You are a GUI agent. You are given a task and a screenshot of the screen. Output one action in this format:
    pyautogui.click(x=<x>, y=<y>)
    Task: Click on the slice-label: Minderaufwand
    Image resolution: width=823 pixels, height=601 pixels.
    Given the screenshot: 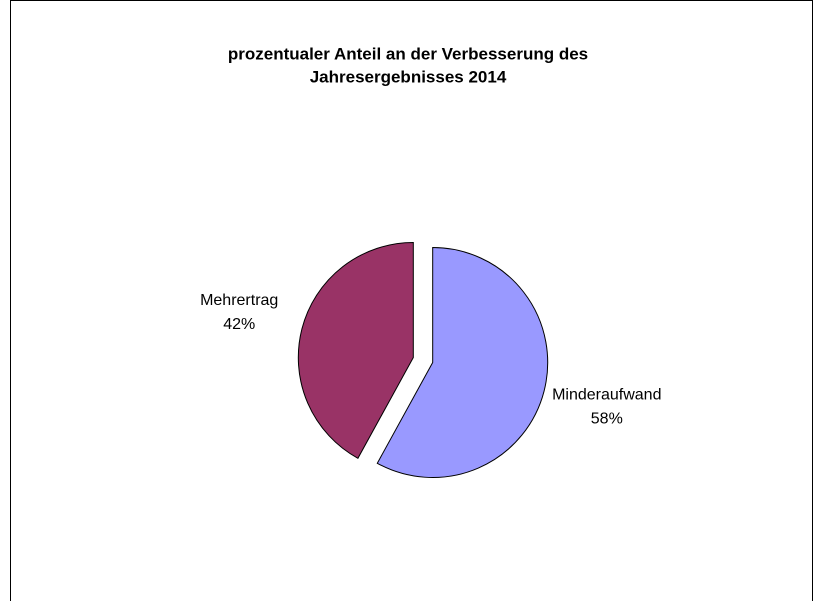 What is the action you would take?
    pyautogui.click(x=606, y=394)
    